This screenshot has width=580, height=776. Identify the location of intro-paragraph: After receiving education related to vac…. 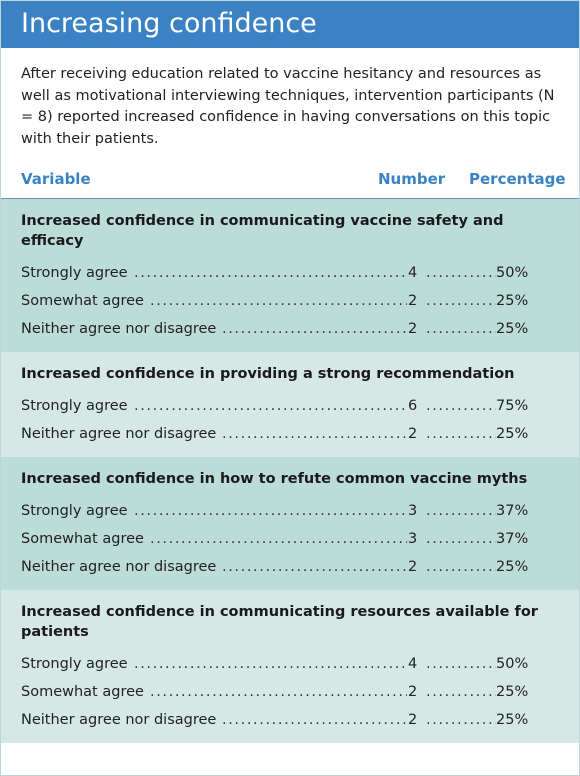
(288, 106).